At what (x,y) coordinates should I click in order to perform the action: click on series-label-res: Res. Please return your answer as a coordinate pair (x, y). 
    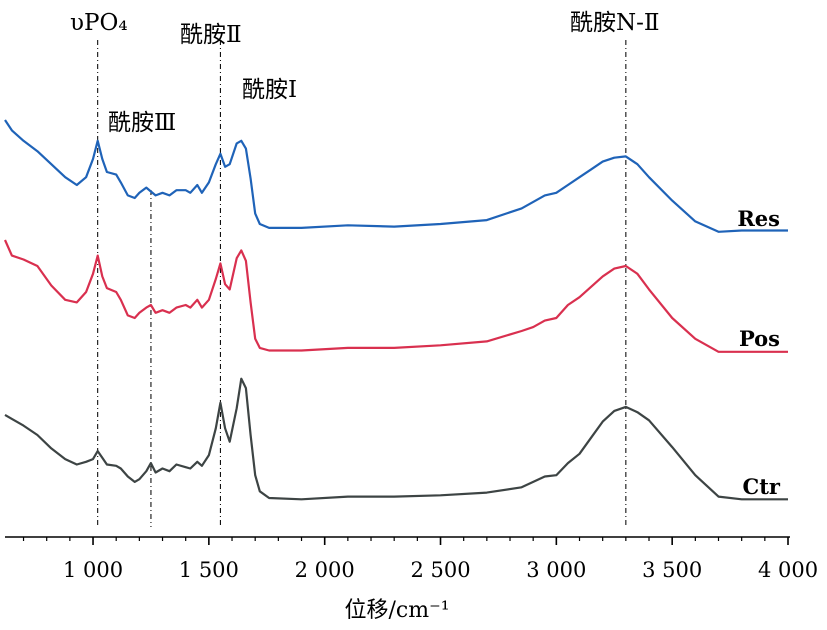
    Looking at the image, I should click on (758, 218).